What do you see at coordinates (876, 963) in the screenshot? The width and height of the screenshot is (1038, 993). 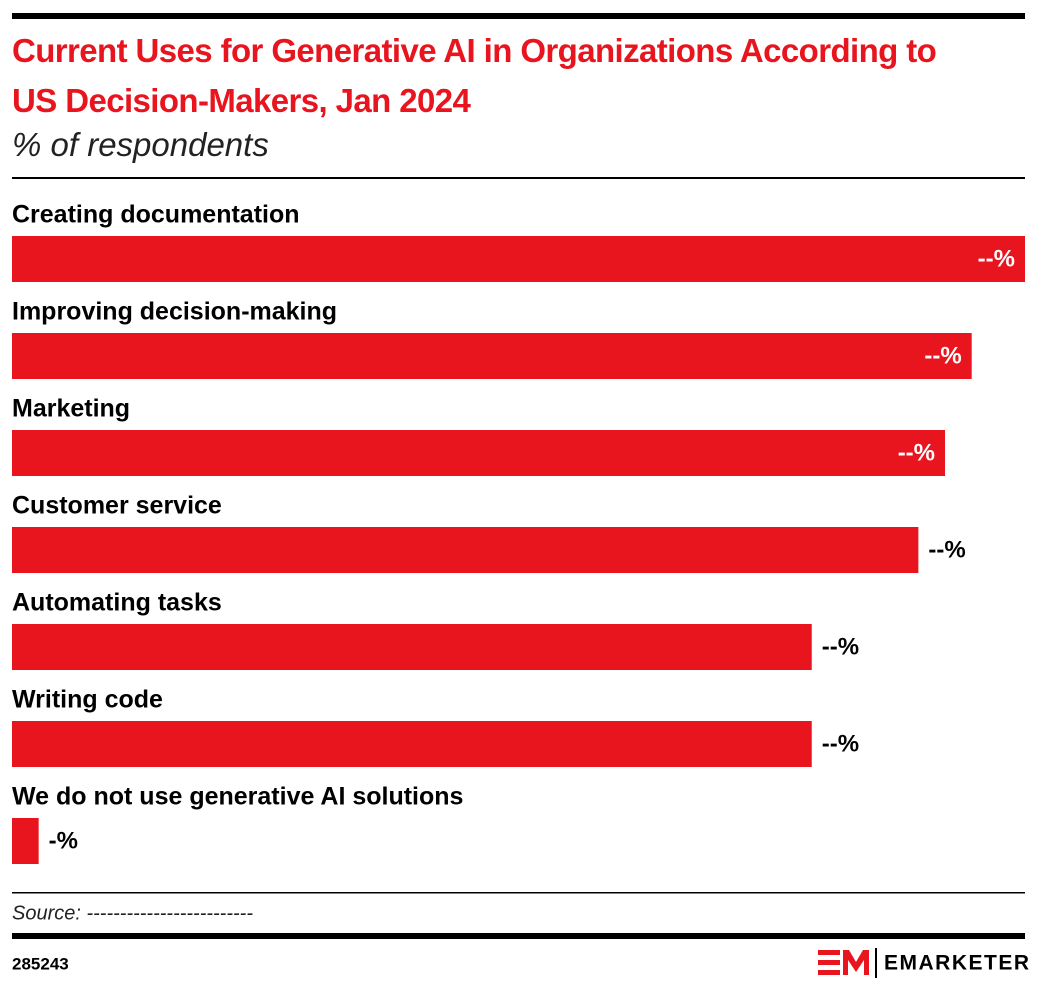 I see `logo-divider` at bounding box center [876, 963].